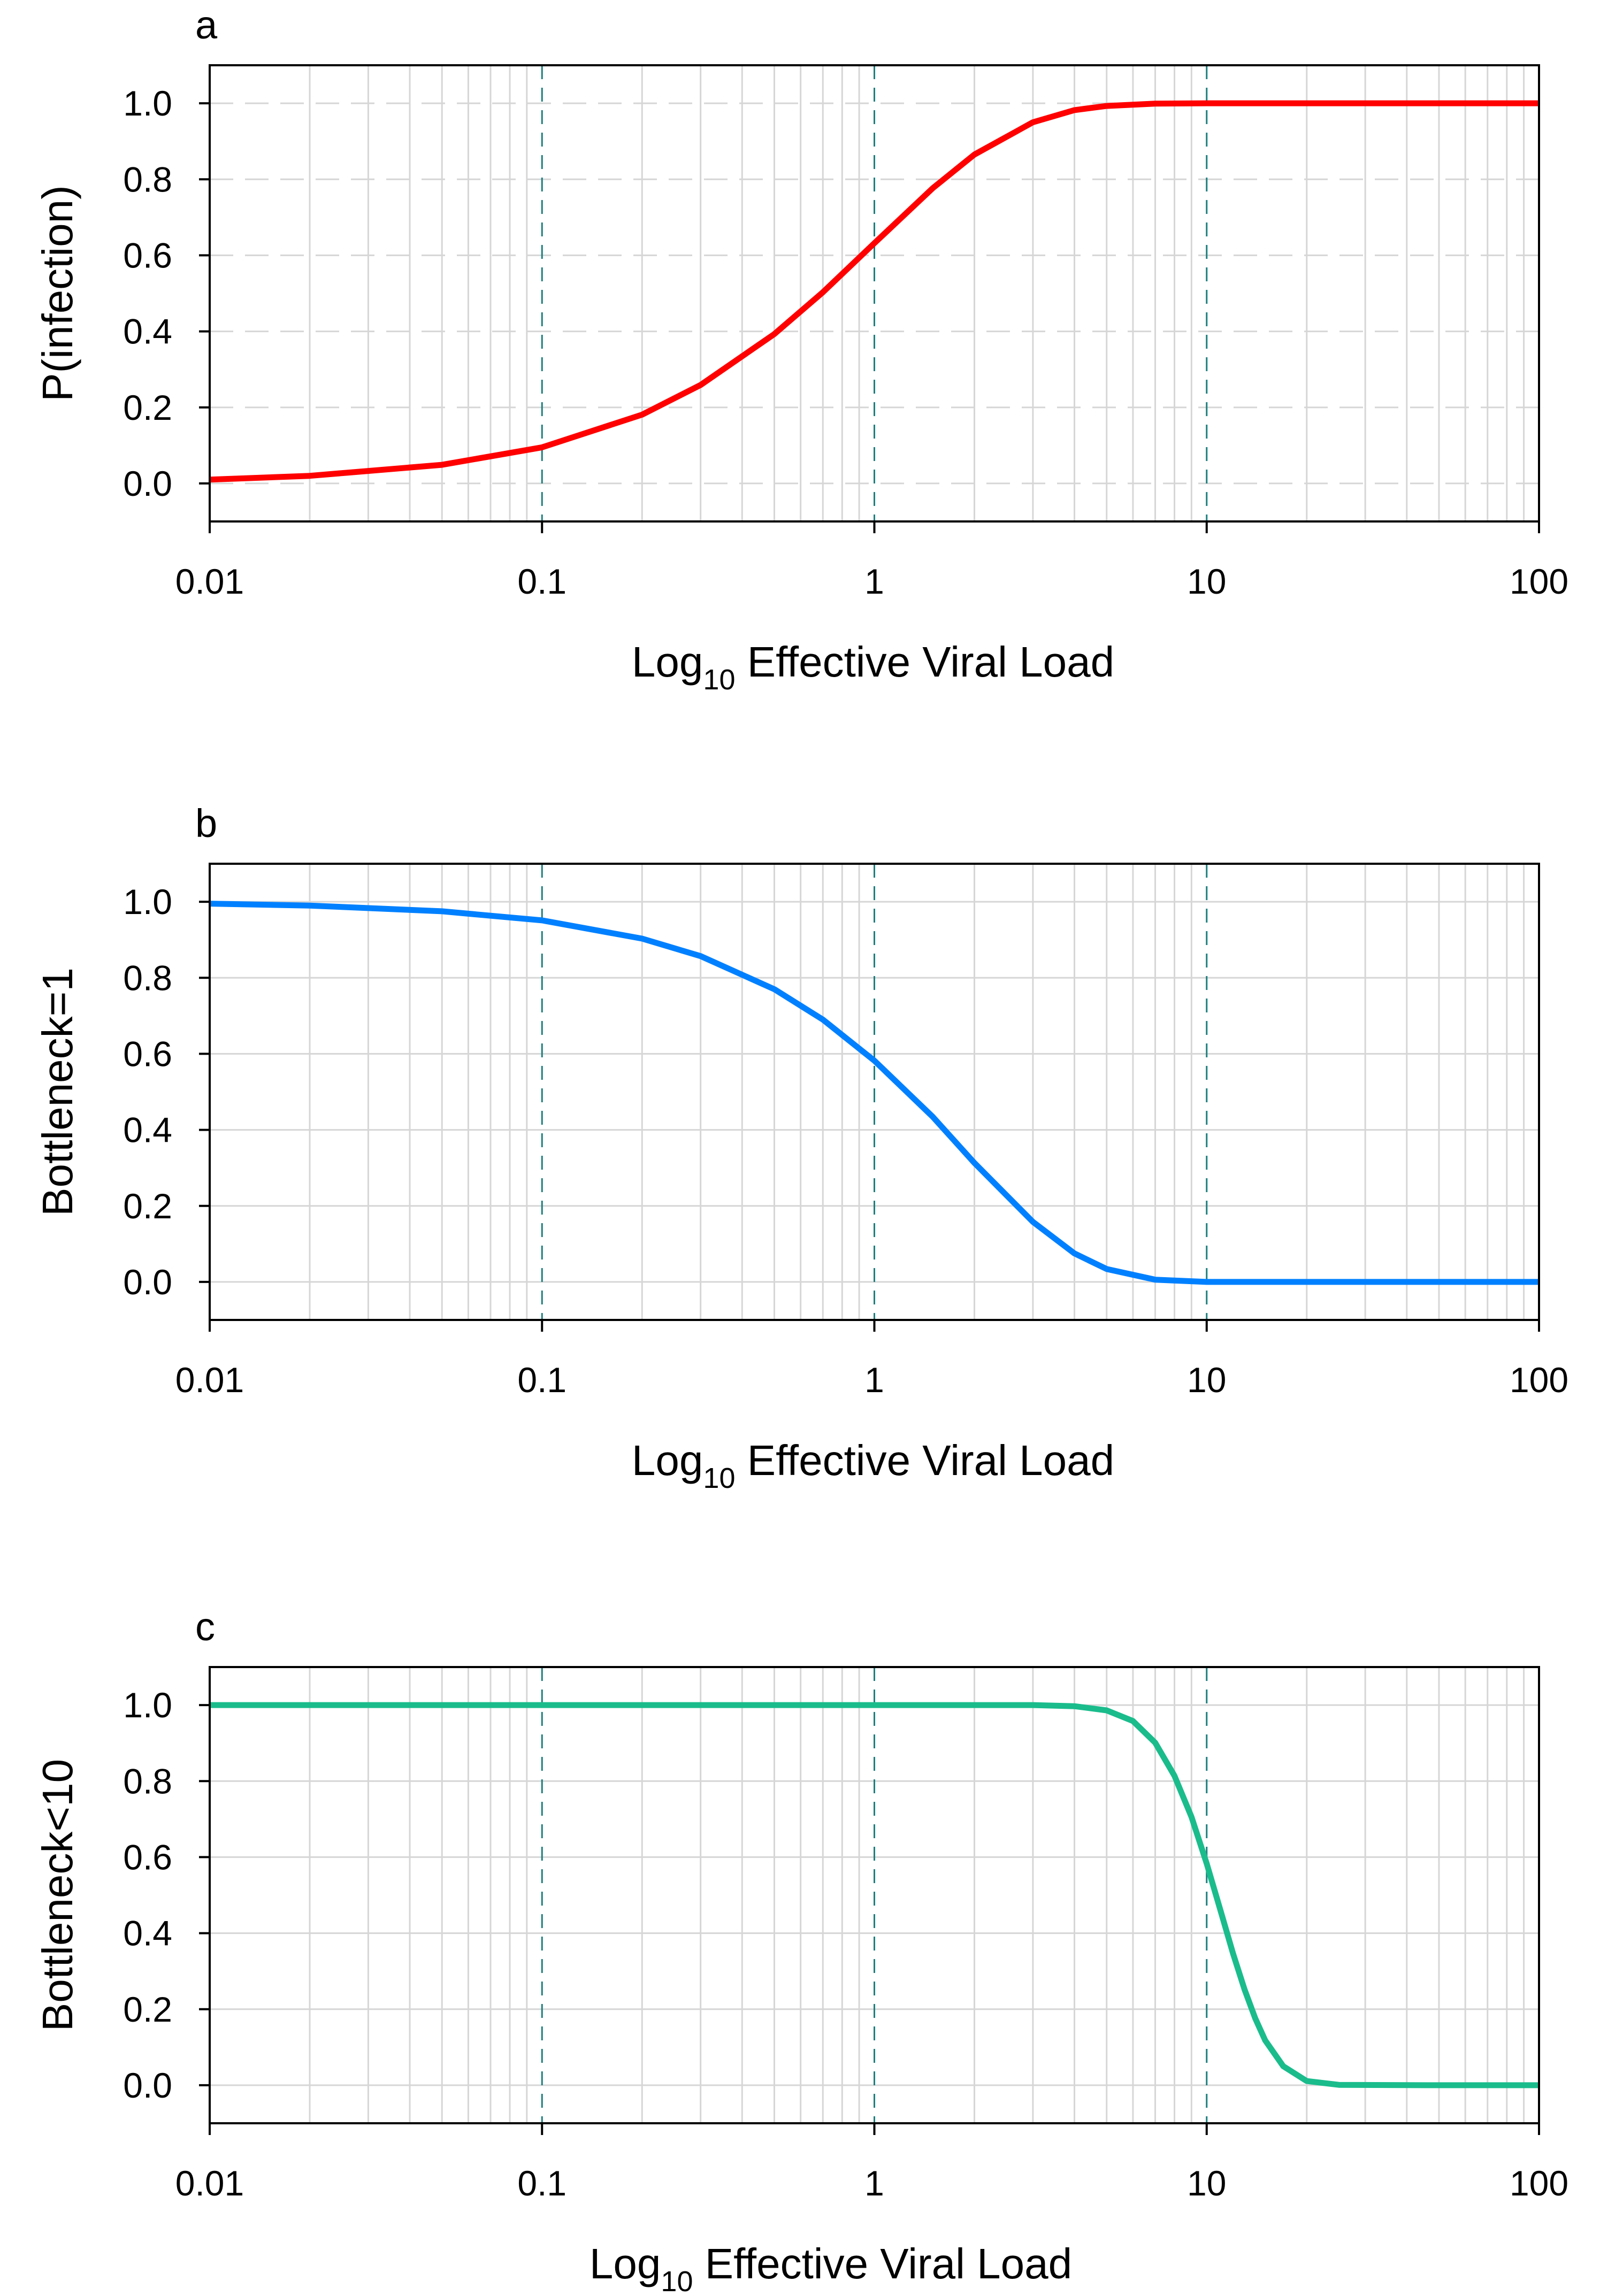 This screenshot has width=1600, height=2296. What do you see at coordinates (207, 25) in the screenshot?
I see `panel-label: a` at bounding box center [207, 25].